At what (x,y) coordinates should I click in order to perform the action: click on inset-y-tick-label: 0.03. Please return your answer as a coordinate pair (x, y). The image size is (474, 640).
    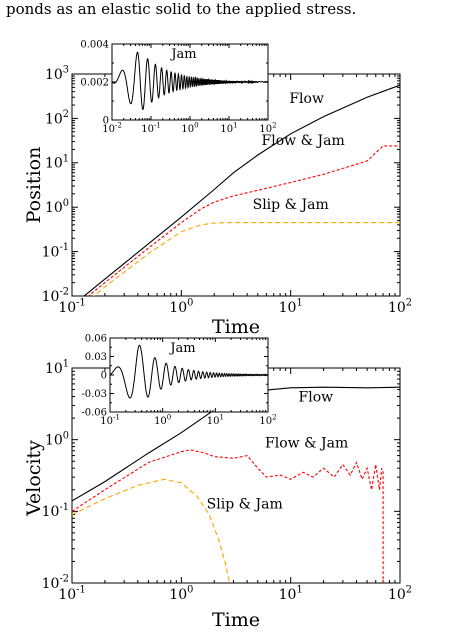
    Looking at the image, I should click on (96, 357).